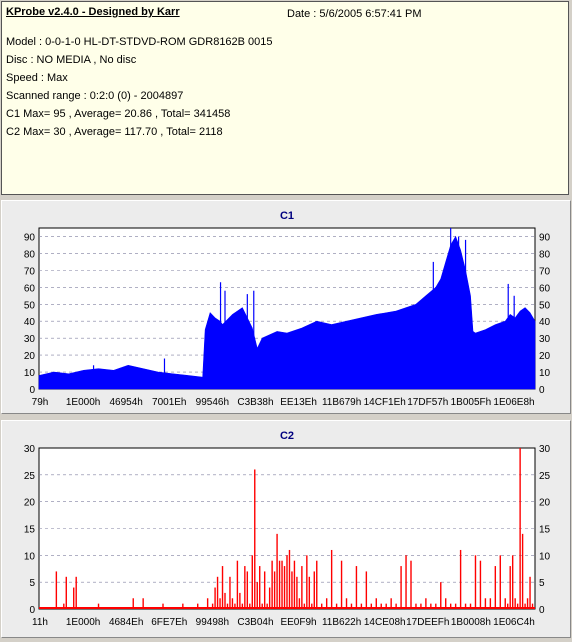 The image size is (572, 642). I want to click on c2-ytick-right: 15, so click(545, 530).